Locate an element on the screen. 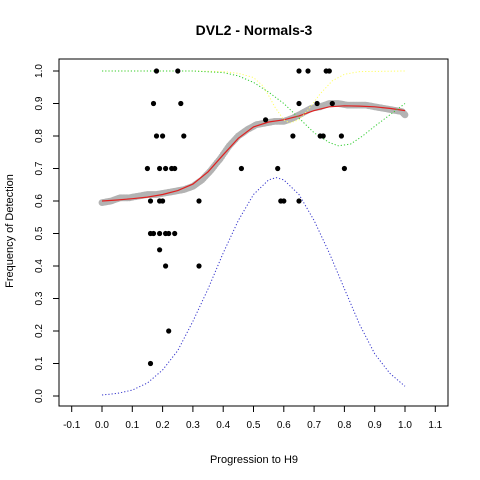 The width and height of the screenshot is (480, 480). x-tick-label: 0.7 is located at coordinates (314, 425).